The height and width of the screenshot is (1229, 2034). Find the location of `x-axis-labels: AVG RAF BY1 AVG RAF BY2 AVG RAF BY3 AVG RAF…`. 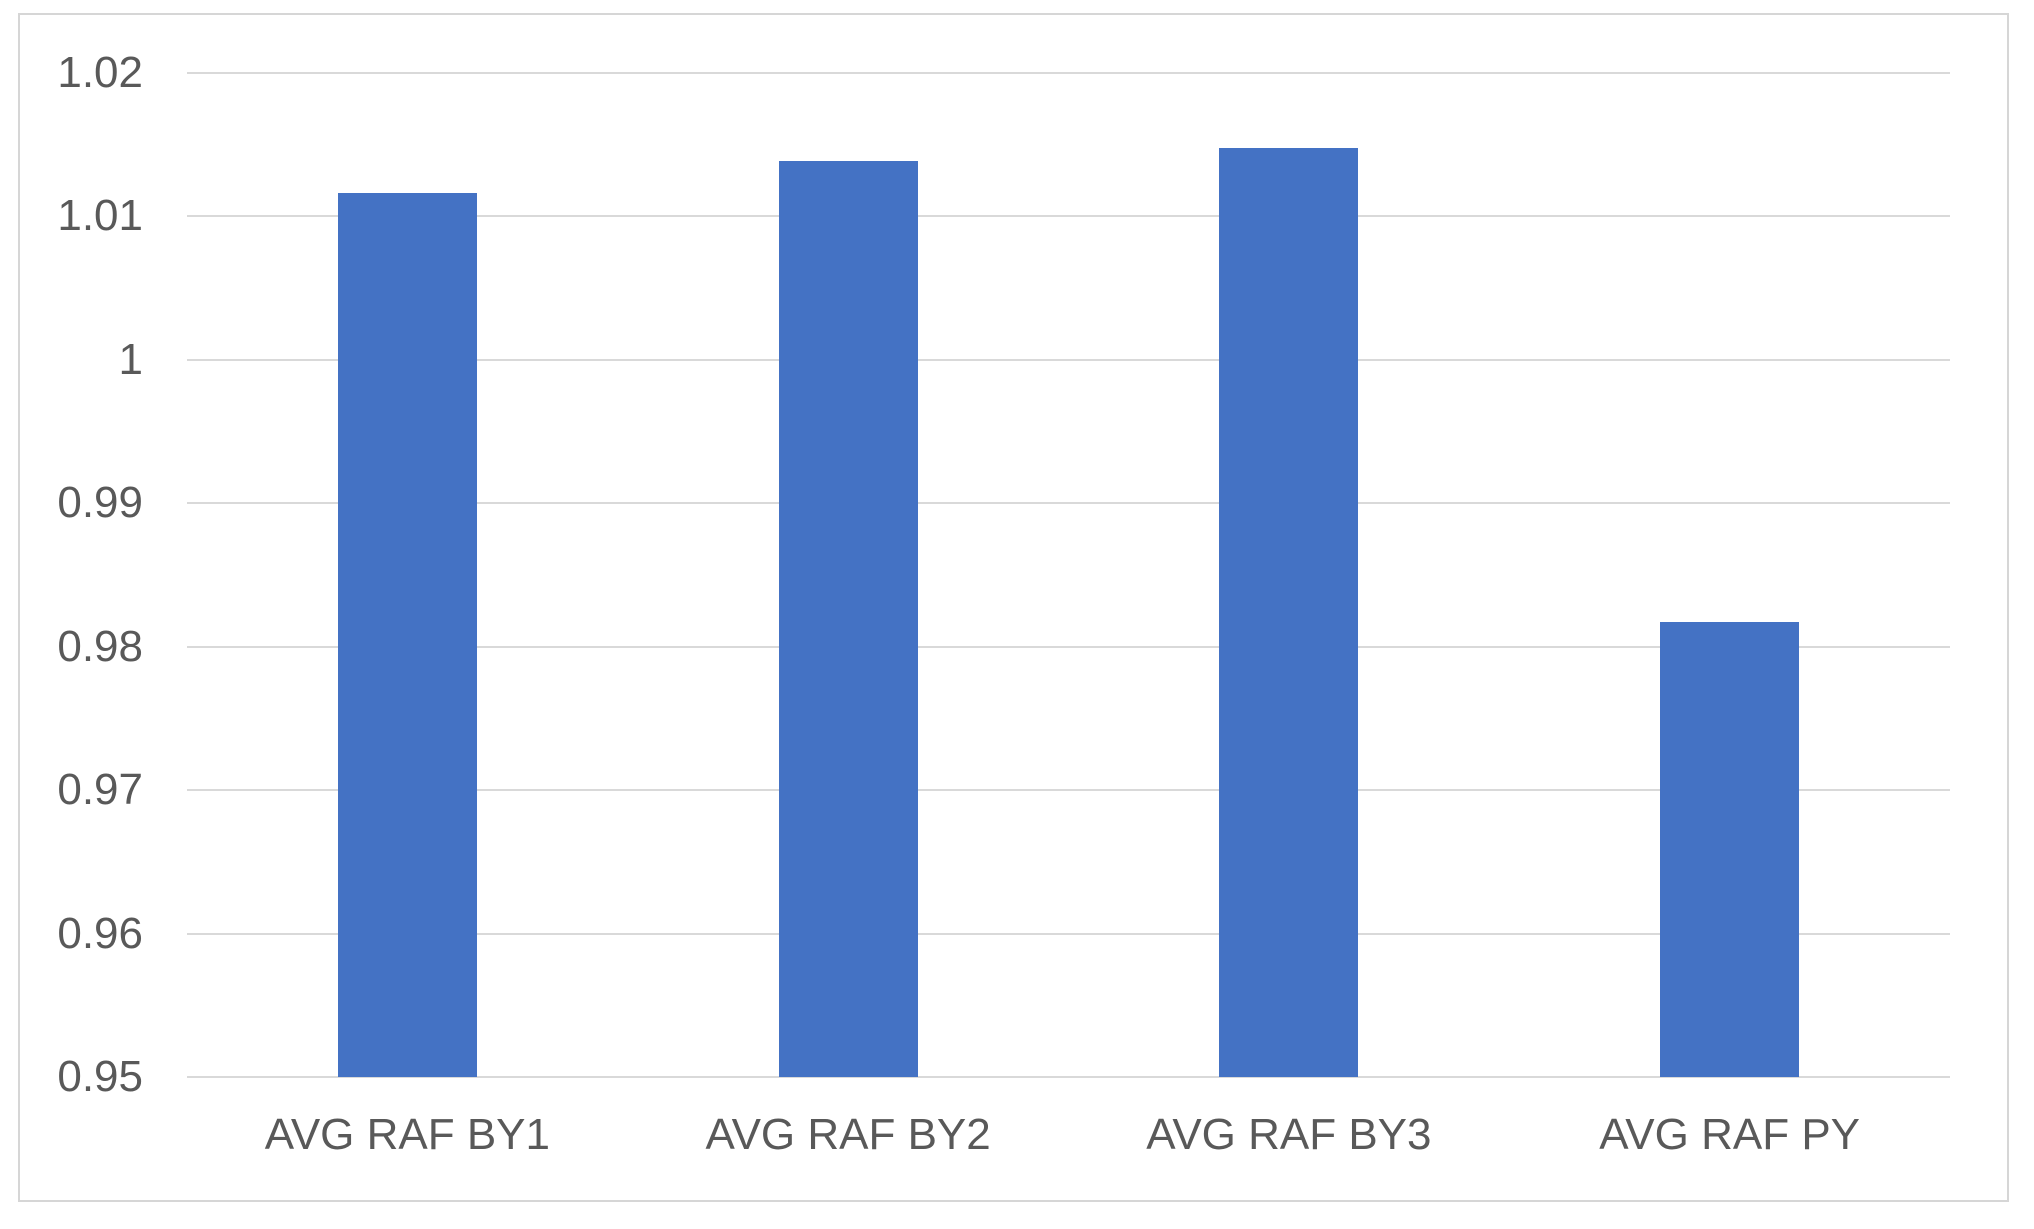

x-axis-labels: AVG RAF BY1 AVG RAF BY2 AVG RAF BY3 AVG RAF… is located at coordinates (1068, 1132).